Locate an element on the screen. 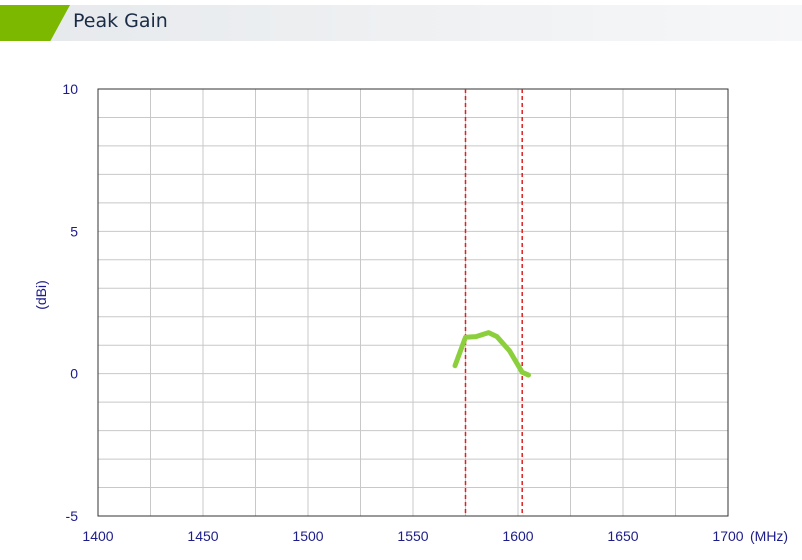 The width and height of the screenshot is (802, 560). x-tick-label: 1600 is located at coordinates (517, 536).